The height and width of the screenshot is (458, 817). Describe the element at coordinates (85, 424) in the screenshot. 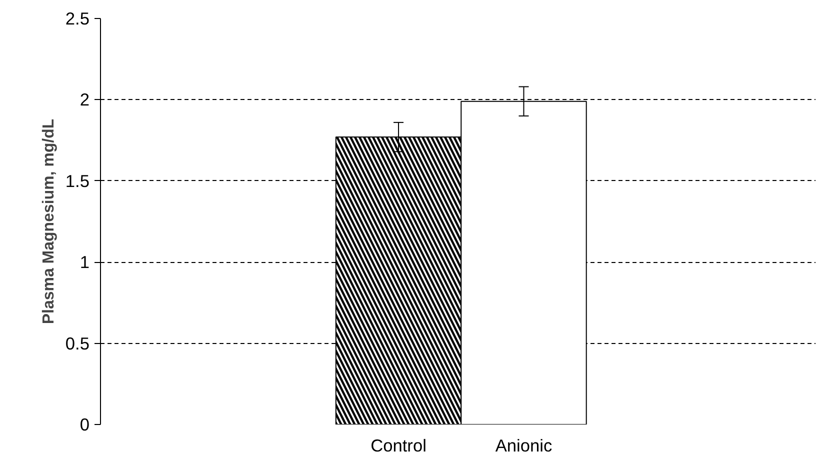

I see `y-tick-label: 0` at that location.